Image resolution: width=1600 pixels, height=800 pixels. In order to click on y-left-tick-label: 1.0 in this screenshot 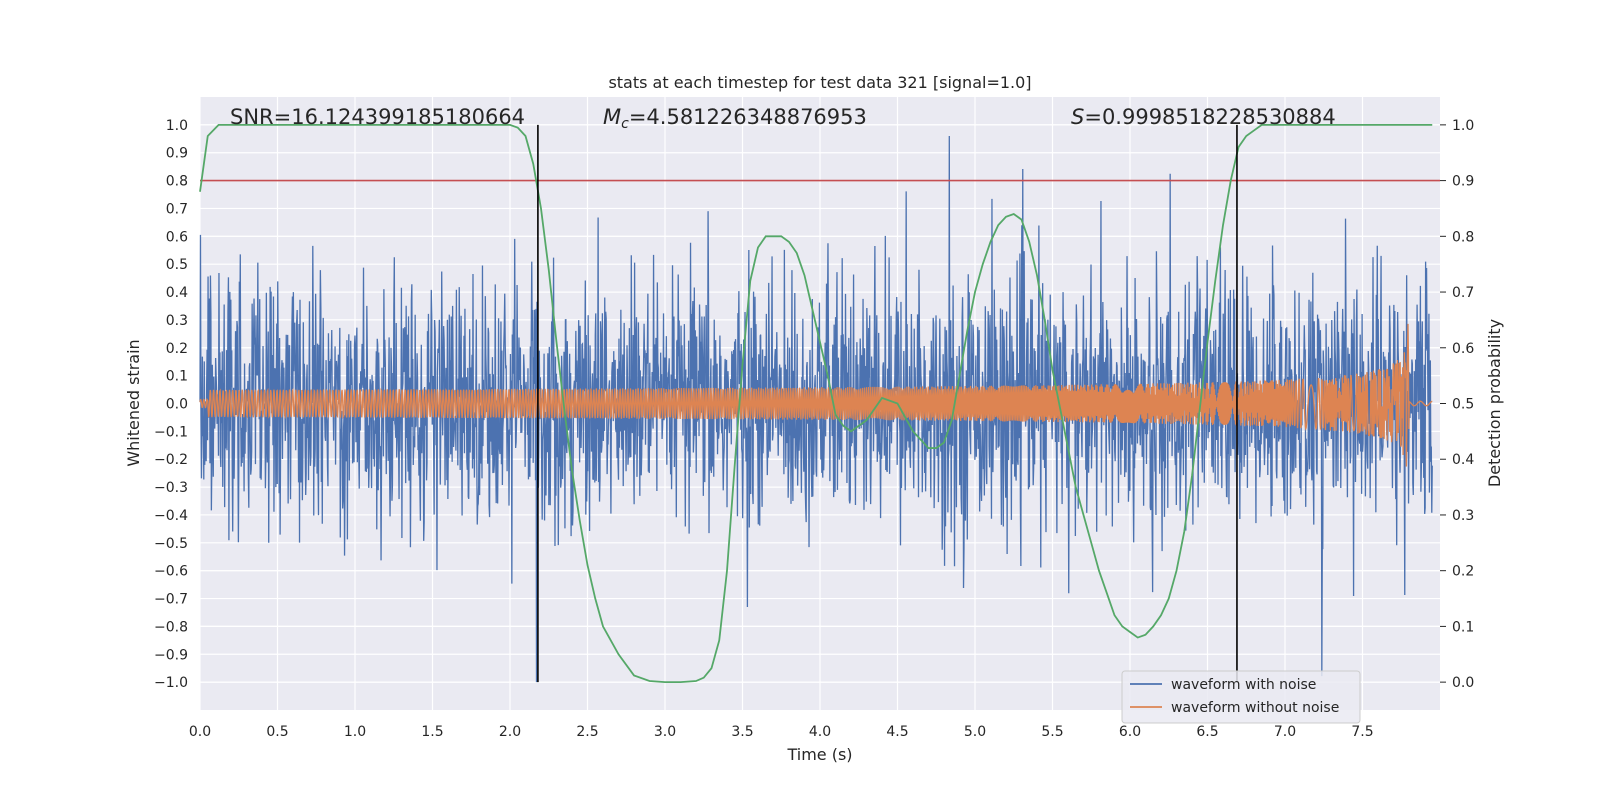, I will do `click(177, 126)`.